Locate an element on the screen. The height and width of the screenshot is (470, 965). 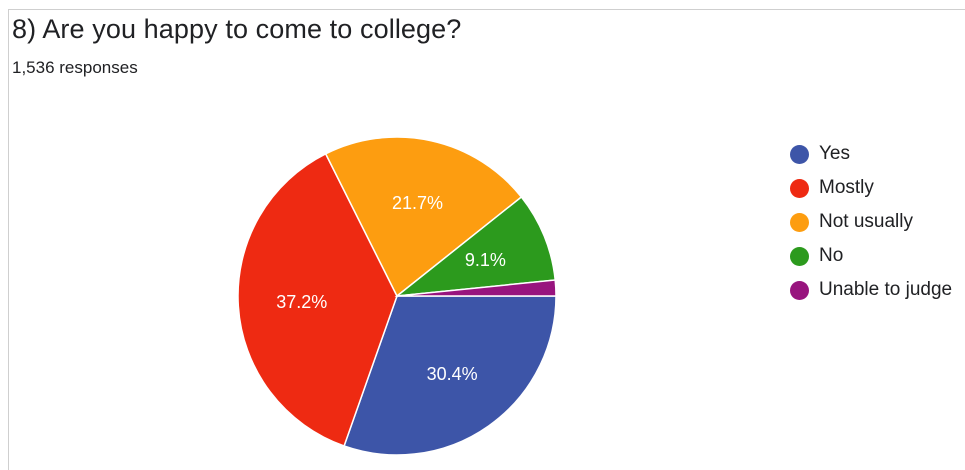
legend-item-not-usually: Not usually is located at coordinates (871, 222).